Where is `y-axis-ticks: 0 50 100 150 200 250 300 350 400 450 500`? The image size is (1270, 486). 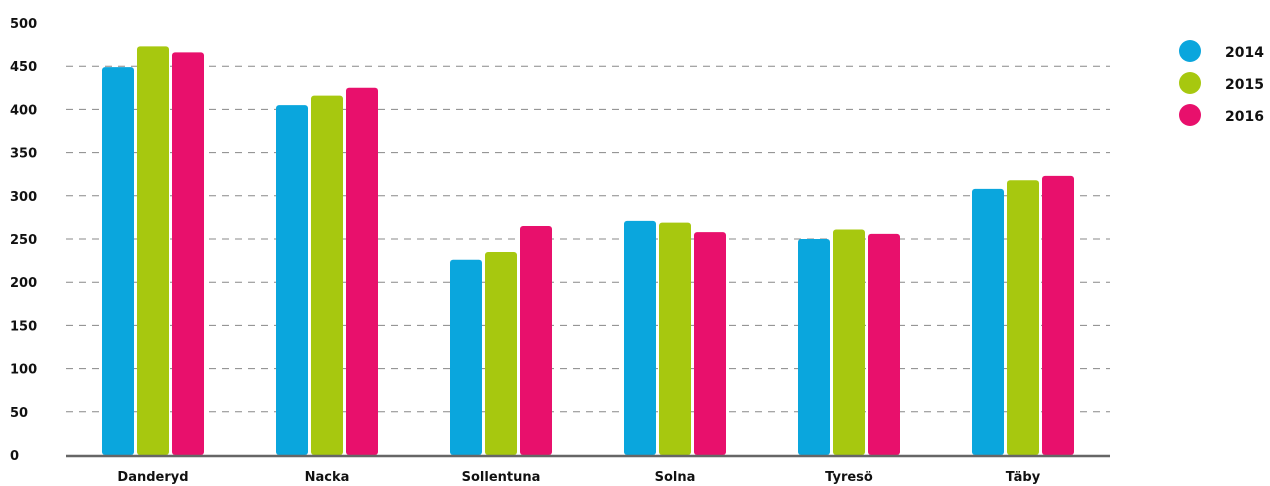
y-axis-ticks: 0 50 100 150 200 250 300 350 400 450 500 is located at coordinates (23, 240).